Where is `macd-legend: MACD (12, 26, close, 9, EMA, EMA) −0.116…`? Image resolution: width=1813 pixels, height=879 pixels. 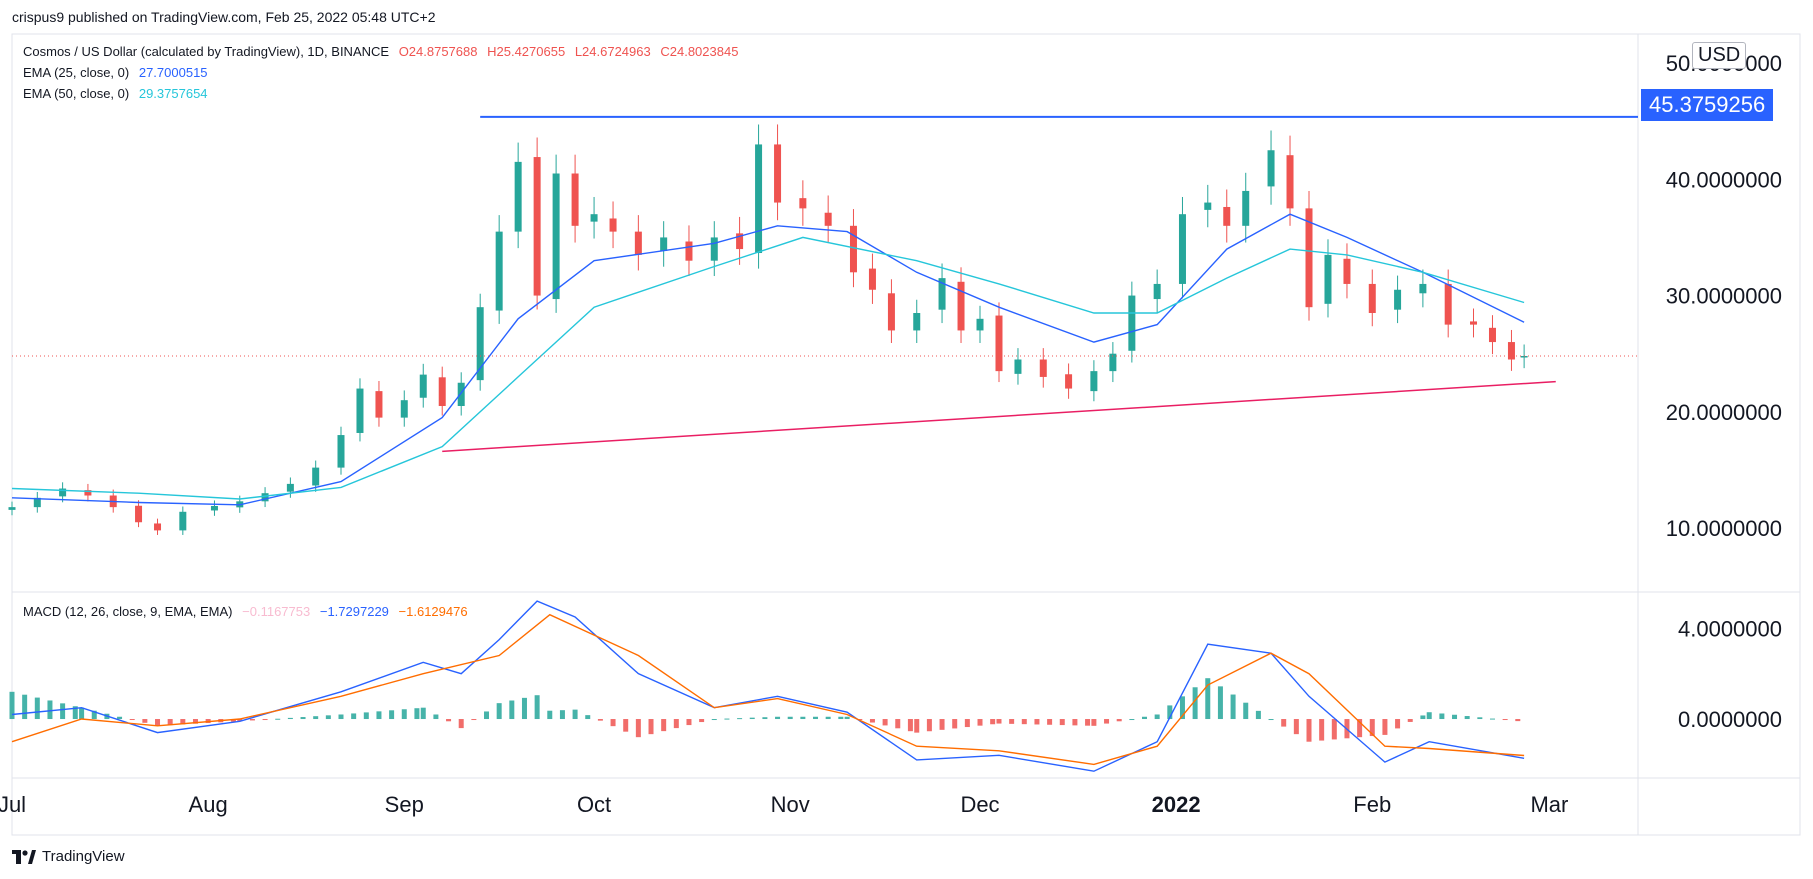 macd-legend: MACD (12, 26, close, 9, EMA, EMA) −0.116… is located at coordinates (248, 611).